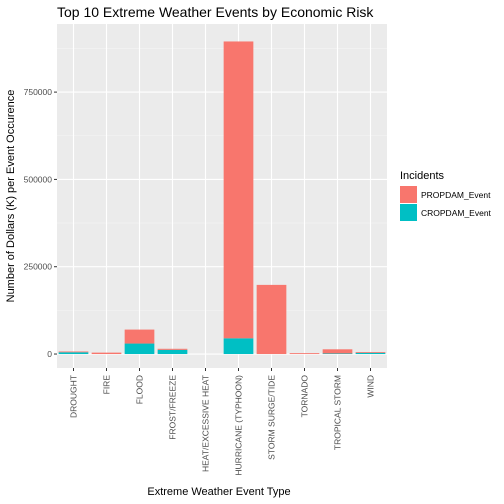 The height and width of the screenshot is (504, 504). I want to click on legend: Incidents PROPDAM_Event CROPDAM_Event, so click(446, 195).